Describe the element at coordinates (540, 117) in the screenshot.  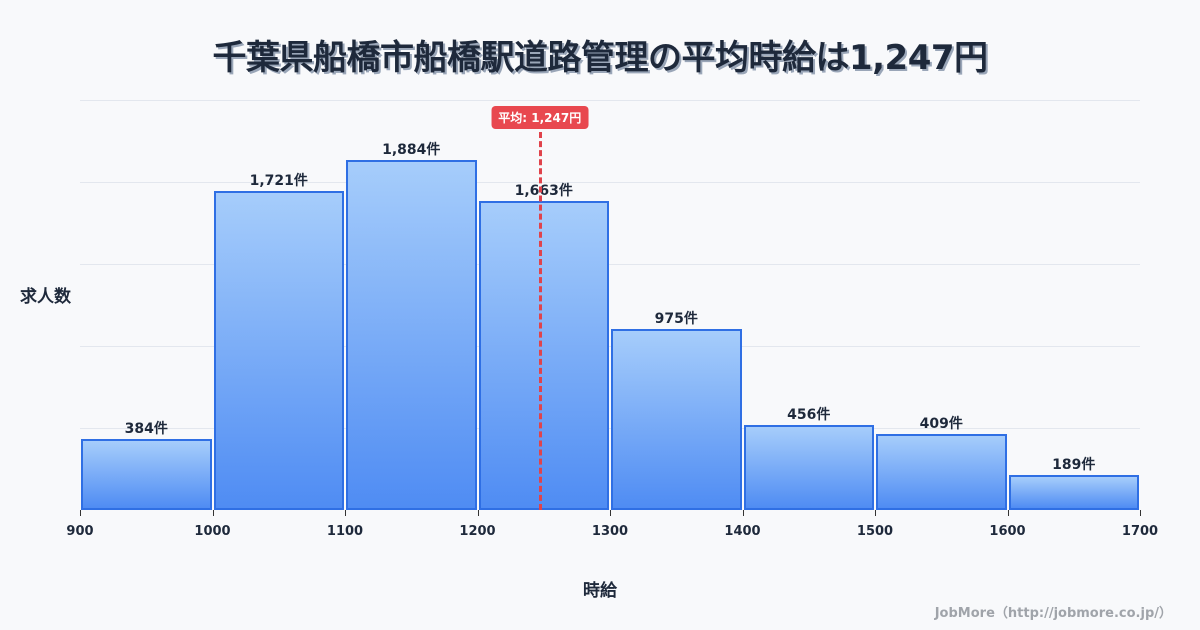
I see `mean-badge: 平均: 1,247円` at that location.